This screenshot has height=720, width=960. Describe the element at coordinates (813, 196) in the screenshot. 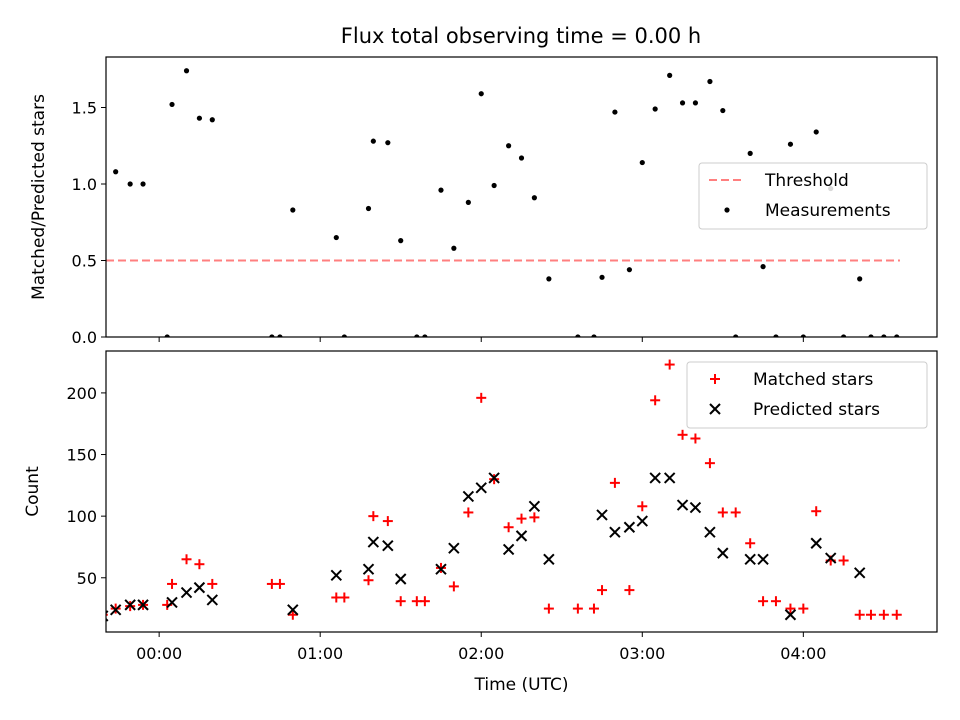

I see `legend: Threshold Measurements` at that location.